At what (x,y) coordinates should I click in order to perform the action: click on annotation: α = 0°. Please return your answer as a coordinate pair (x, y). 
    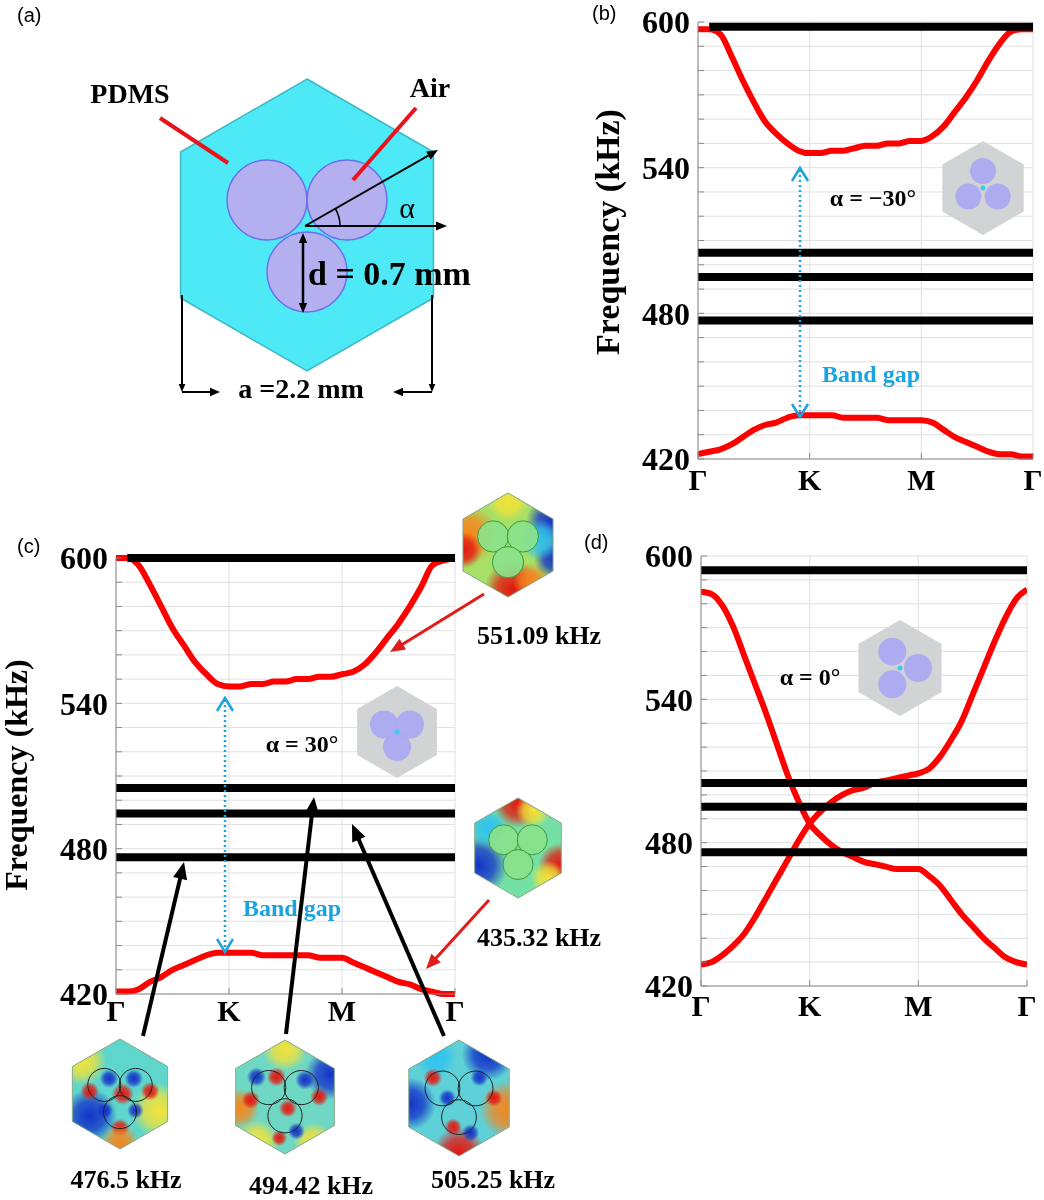
    Looking at the image, I should click on (810, 677).